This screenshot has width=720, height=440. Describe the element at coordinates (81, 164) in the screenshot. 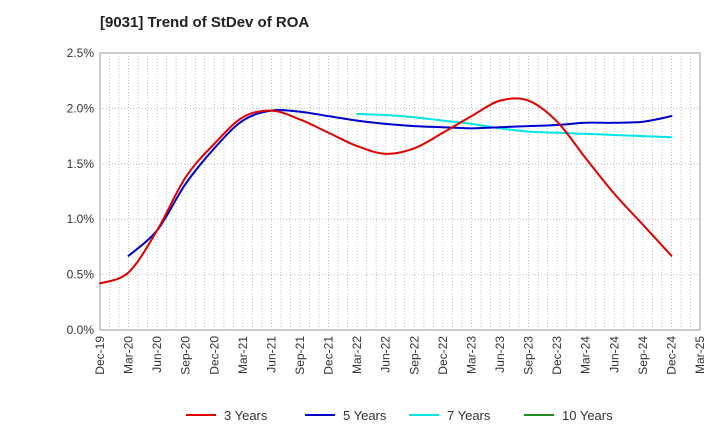

I see `y-tick-label: 1.5%` at that location.